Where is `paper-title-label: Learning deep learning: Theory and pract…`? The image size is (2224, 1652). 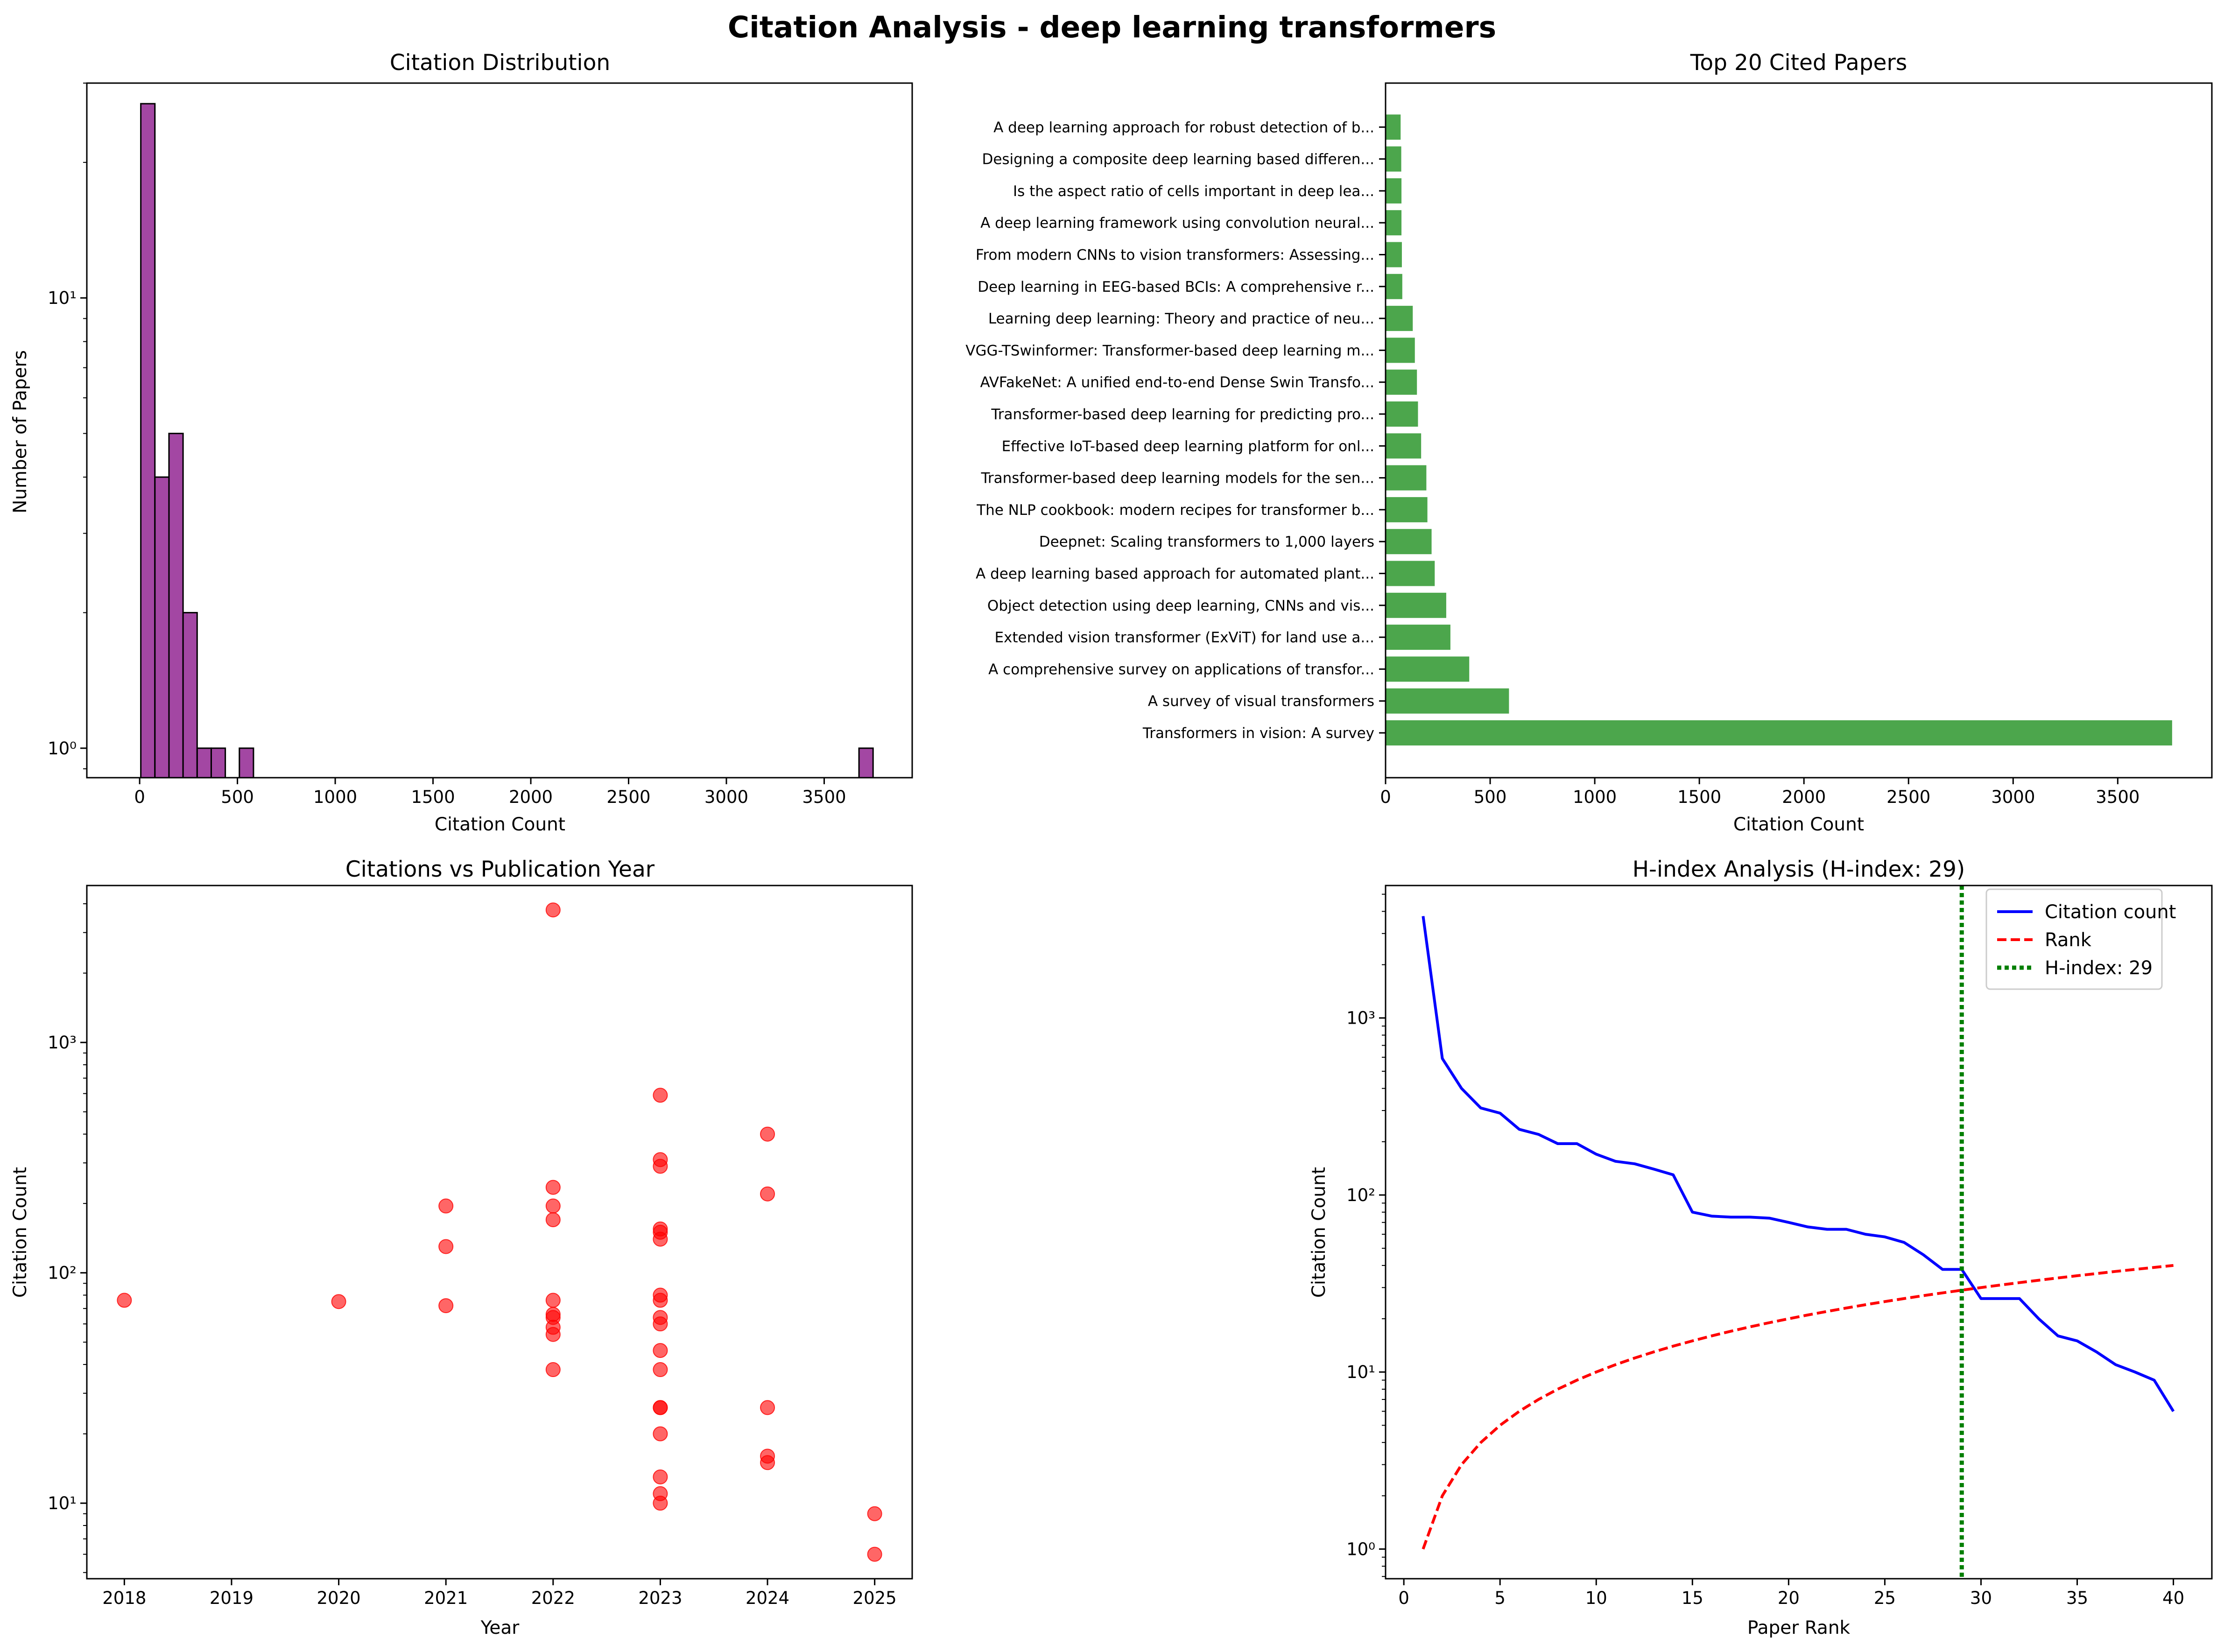 paper-title-label: Learning deep learning: Theory and pract… is located at coordinates (1181, 318).